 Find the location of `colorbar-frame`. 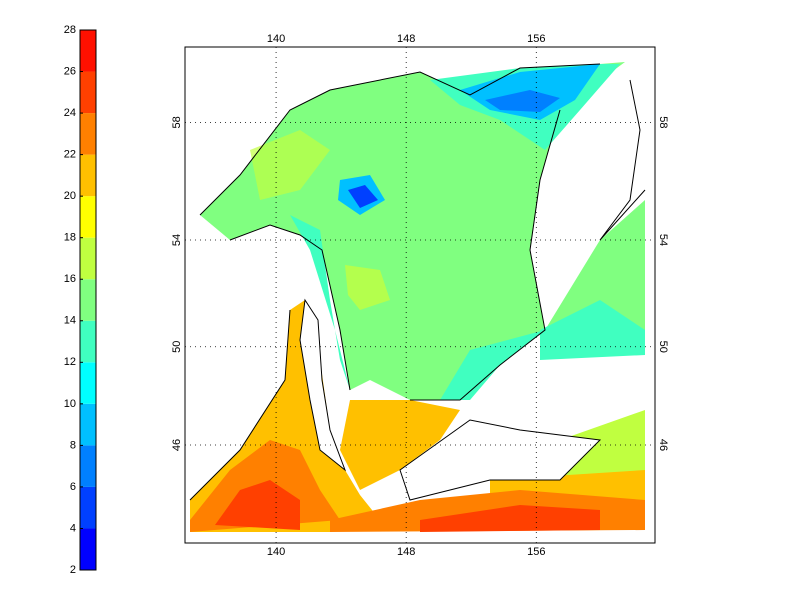

colorbar-frame is located at coordinates (88, 300).